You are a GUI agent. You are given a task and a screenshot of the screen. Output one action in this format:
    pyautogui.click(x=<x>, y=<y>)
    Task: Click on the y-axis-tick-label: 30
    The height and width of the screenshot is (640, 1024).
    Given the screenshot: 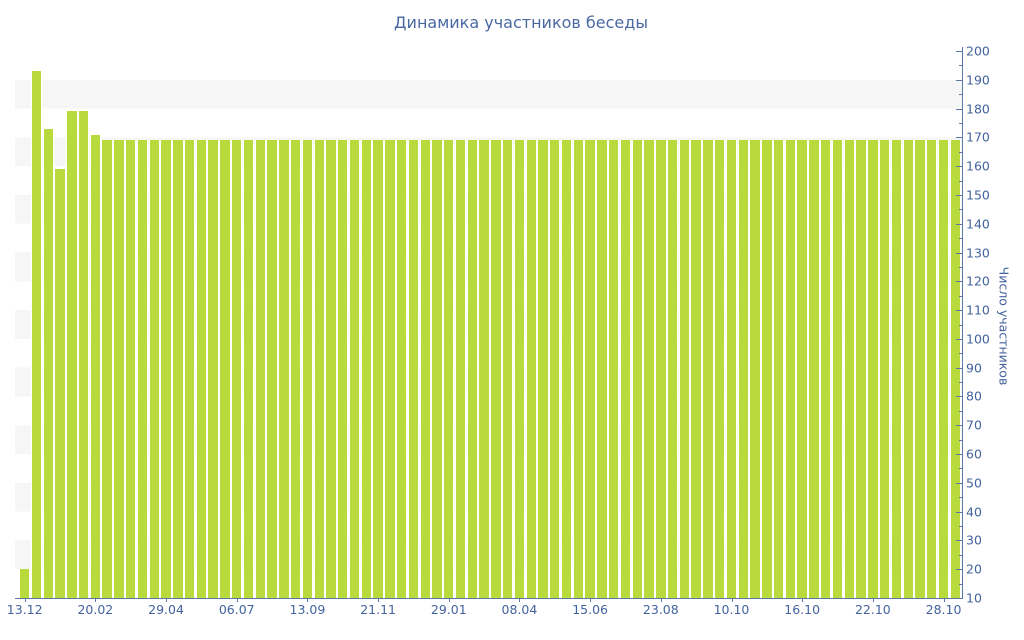 What is the action you would take?
    pyautogui.click(x=974, y=540)
    